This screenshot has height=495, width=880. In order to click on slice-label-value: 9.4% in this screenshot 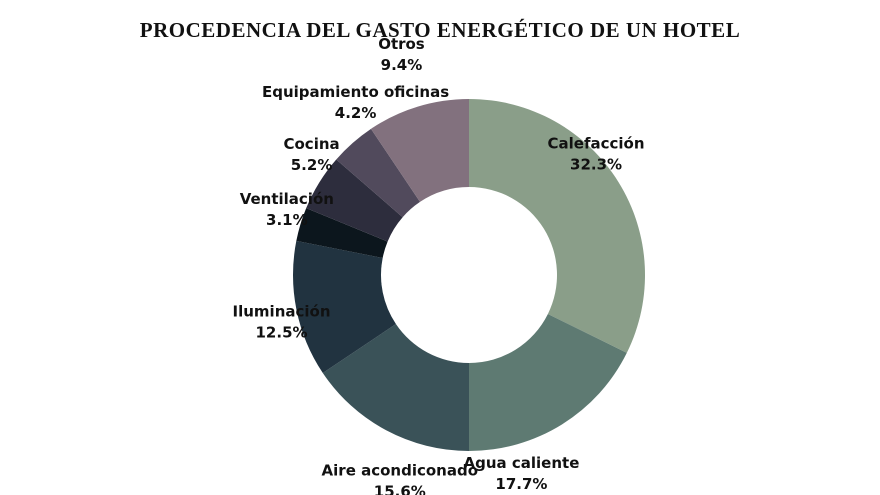, I will do `click(402, 65)`.